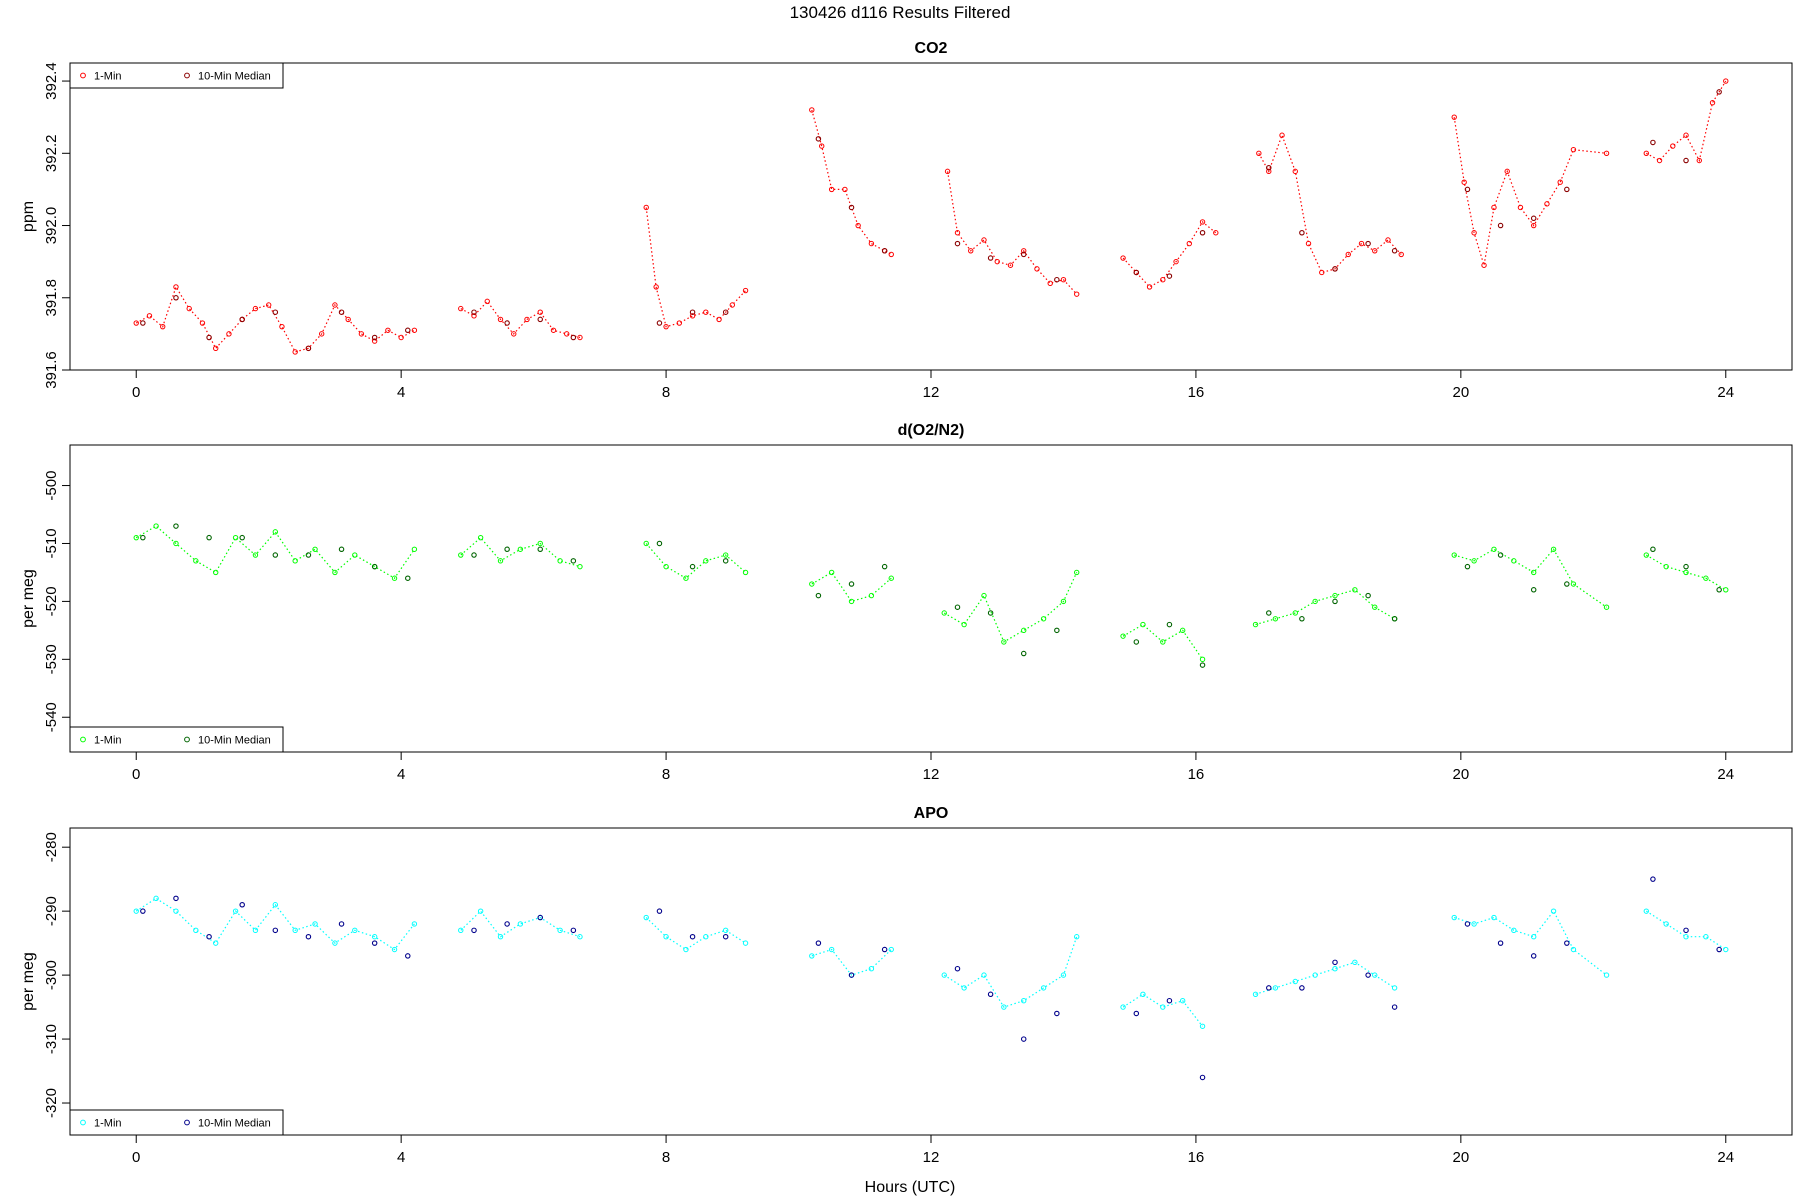 This screenshot has width=1800, height=1200. What do you see at coordinates (51, 1039) in the screenshot?
I see `apo-y-tick-label: -310` at bounding box center [51, 1039].